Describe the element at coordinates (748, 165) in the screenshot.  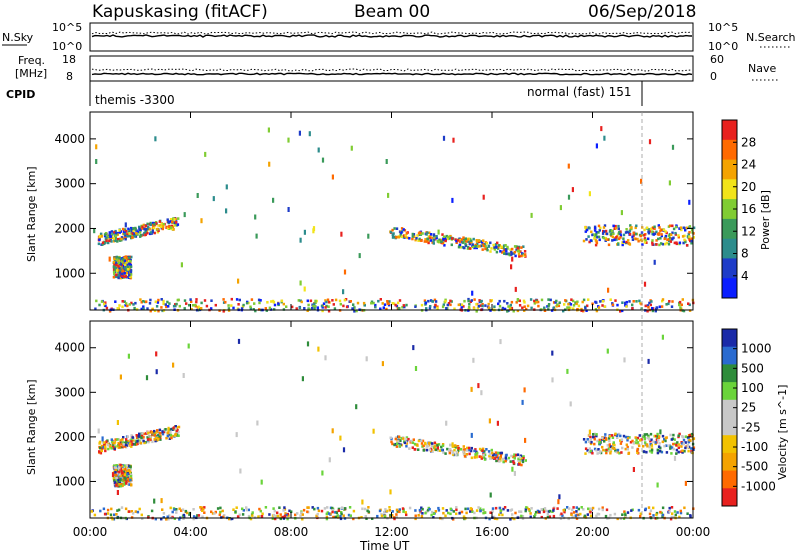
I see `colorbar-tick-label: 24` at that location.